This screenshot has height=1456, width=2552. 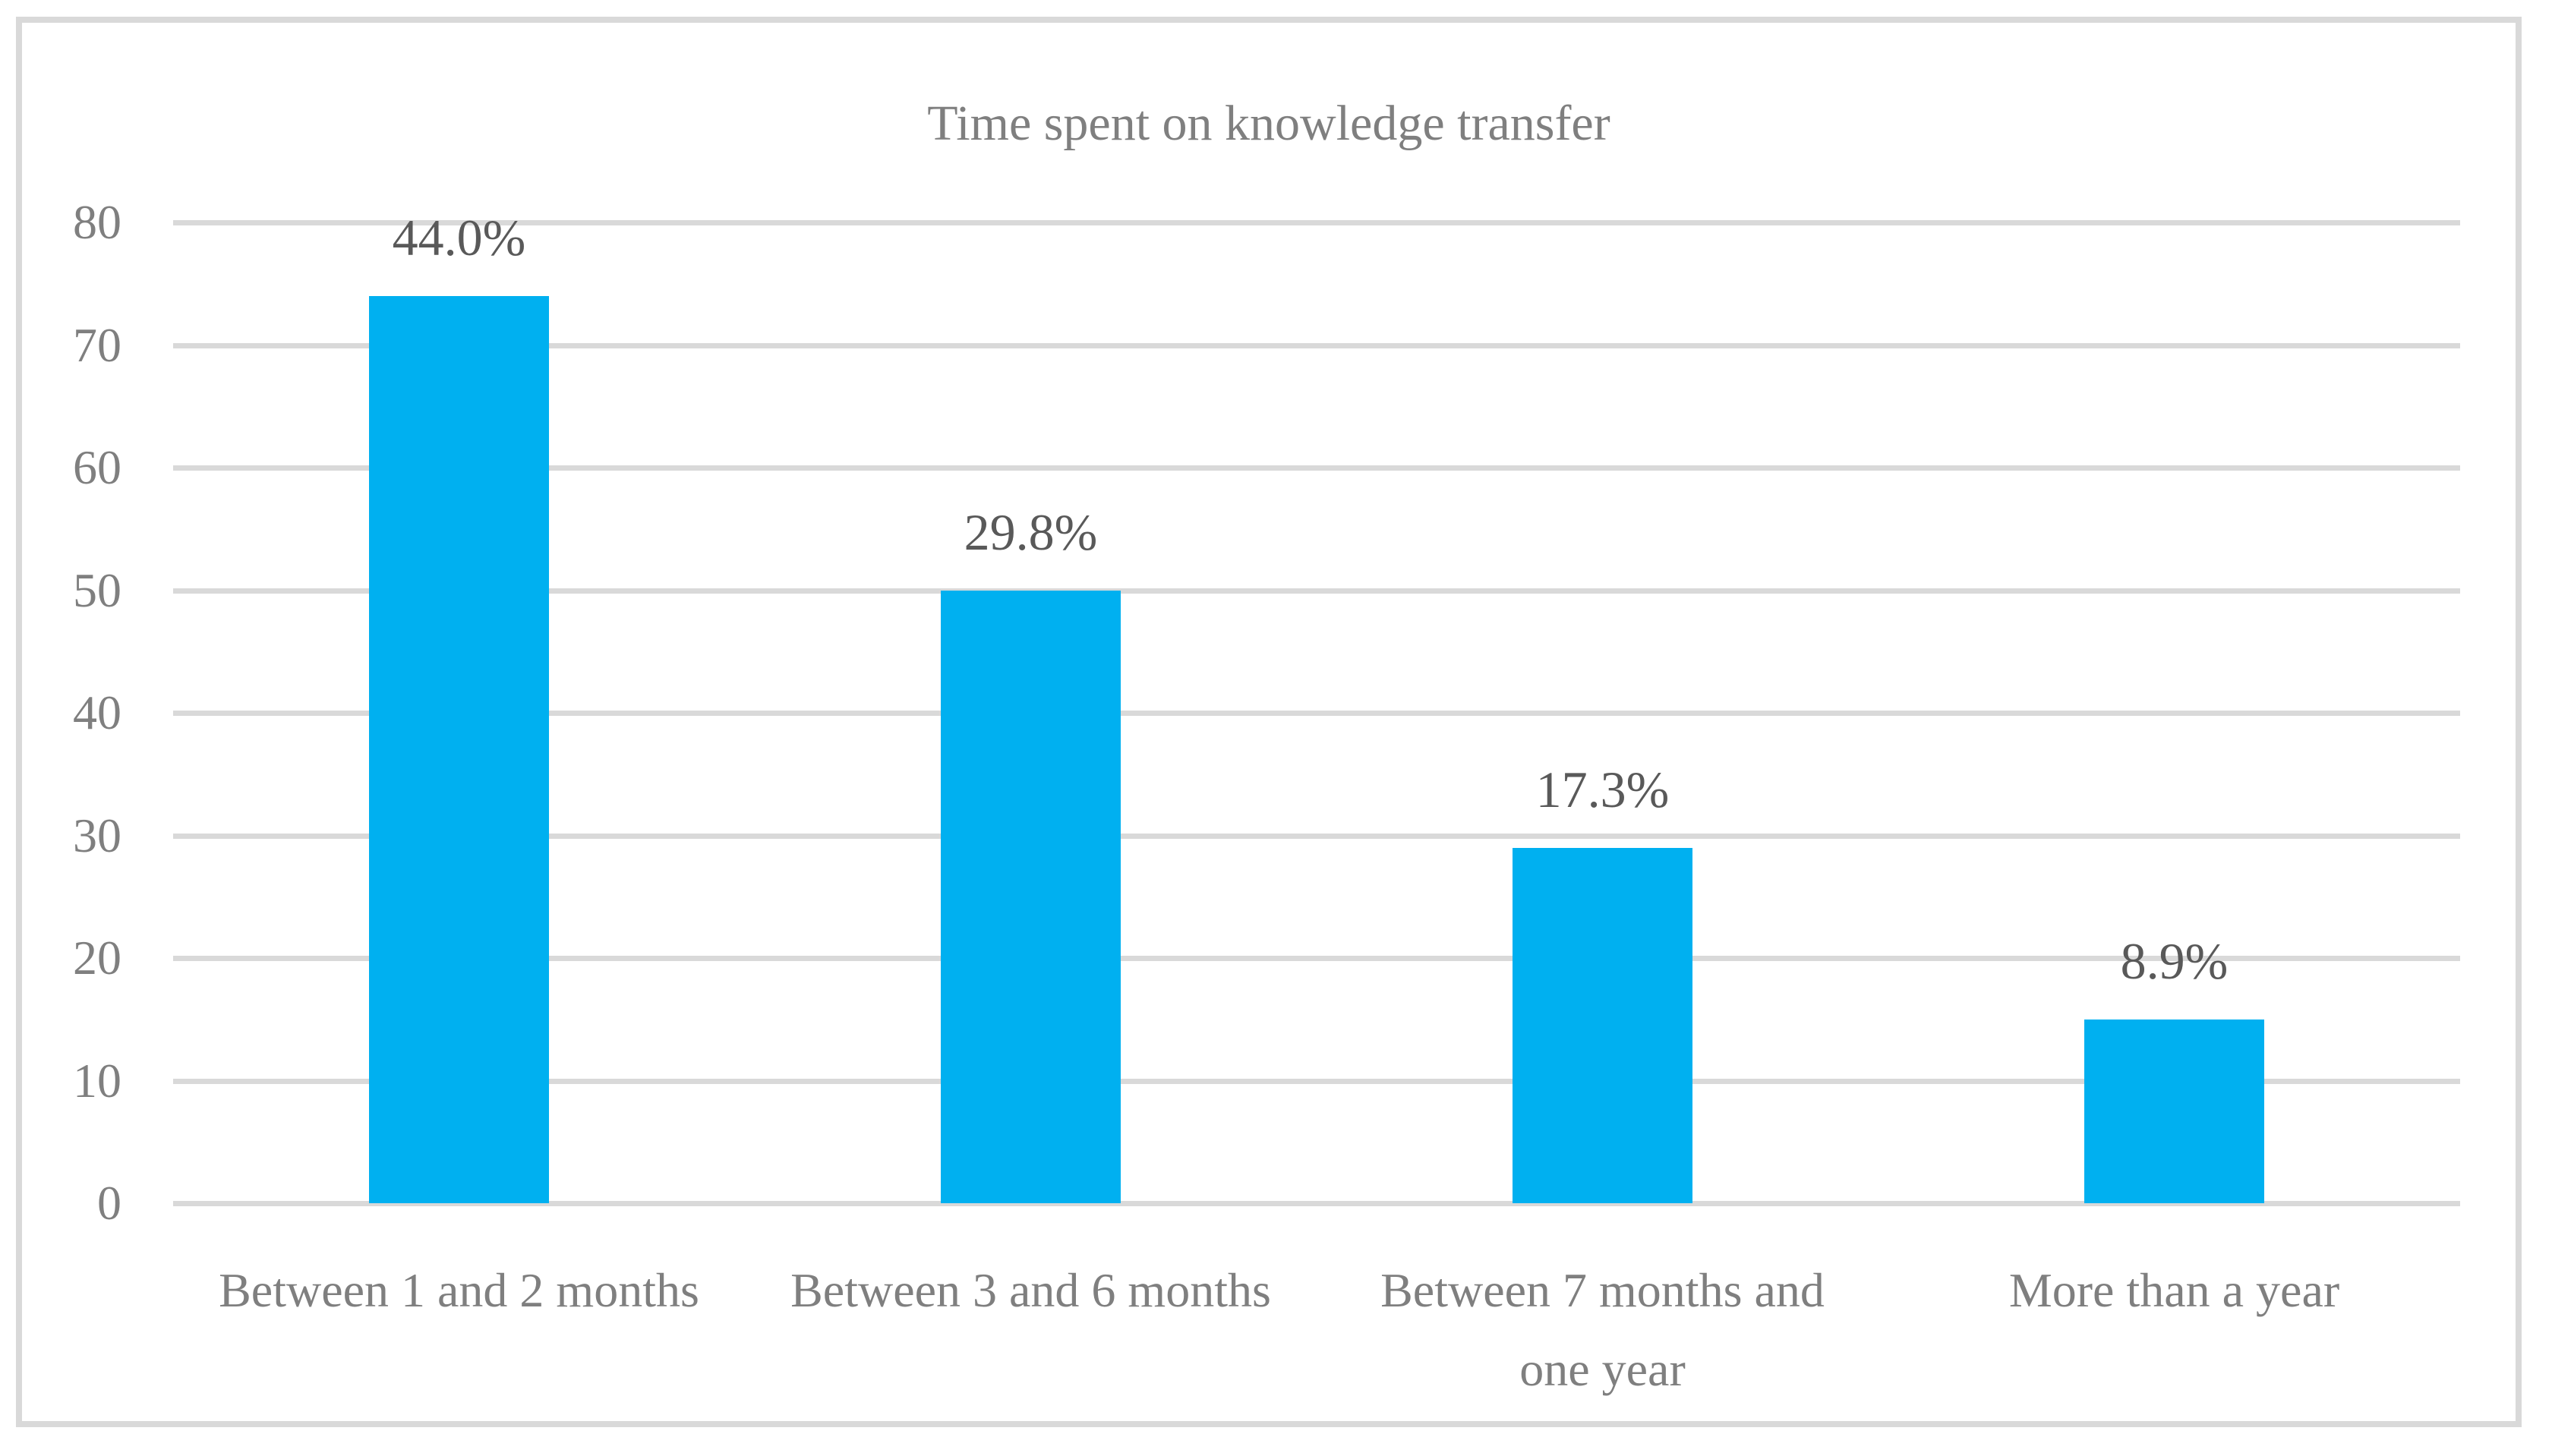 What do you see at coordinates (2174, 960) in the screenshot?
I see `data-label: 8.9%` at bounding box center [2174, 960].